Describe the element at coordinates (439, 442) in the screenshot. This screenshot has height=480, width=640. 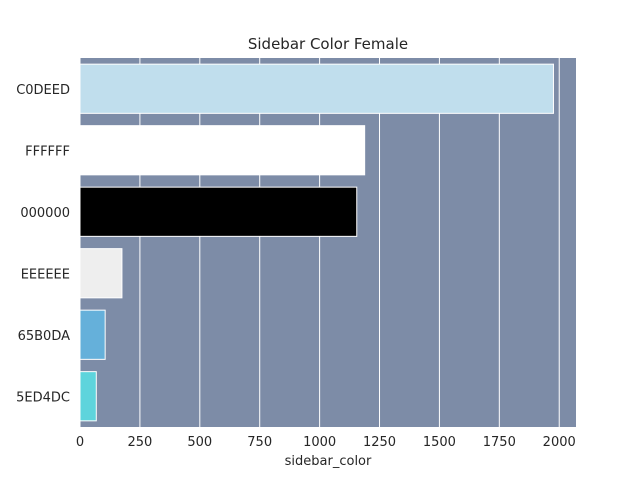
I see `x-tick-label: 1500` at that location.